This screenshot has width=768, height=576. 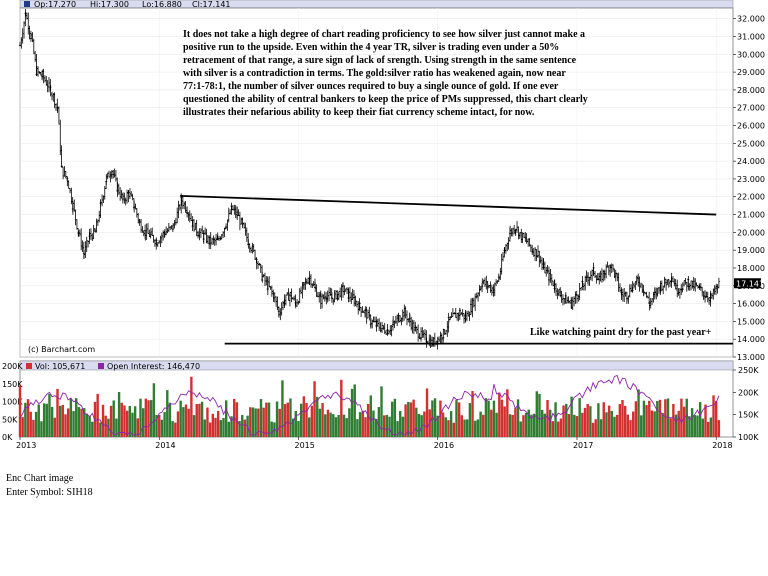 What do you see at coordinates (369, 406) in the screenshot?
I see `volume-bars` at bounding box center [369, 406].